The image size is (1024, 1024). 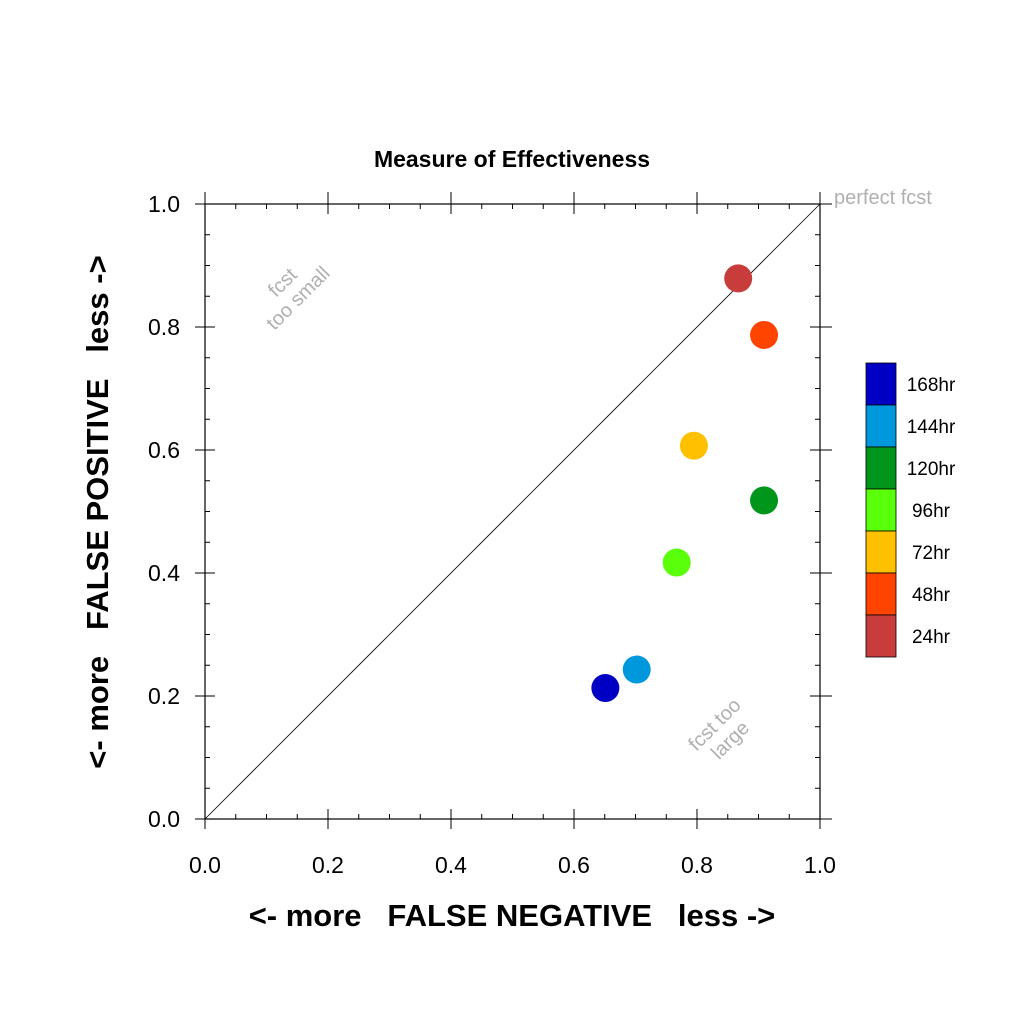 I want to click on chart-title: Measure of Effectiveness, so click(x=512, y=159).